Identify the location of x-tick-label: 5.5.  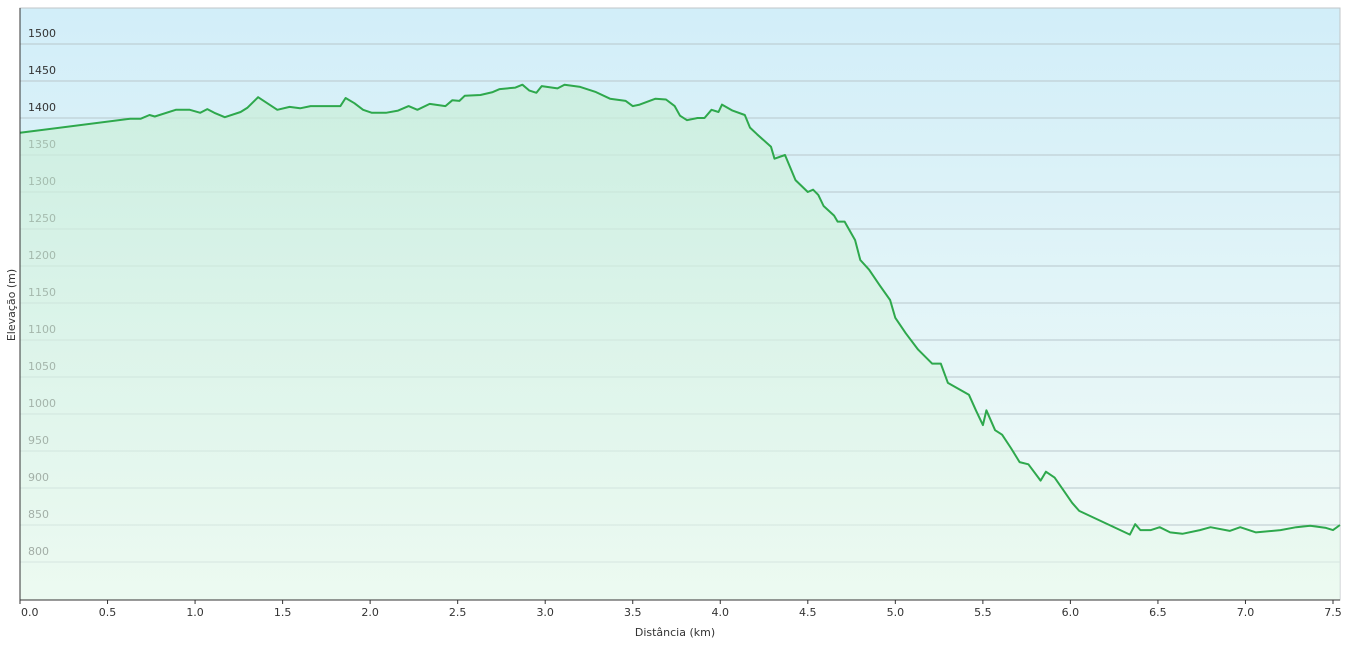
(983, 612).